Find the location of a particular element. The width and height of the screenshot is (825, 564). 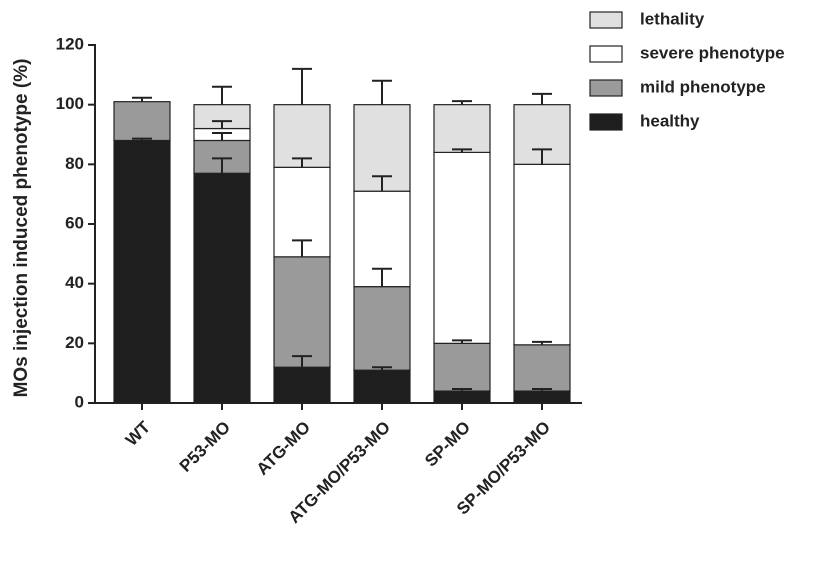

x-tick-label: WT is located at coordinates (138, 433).